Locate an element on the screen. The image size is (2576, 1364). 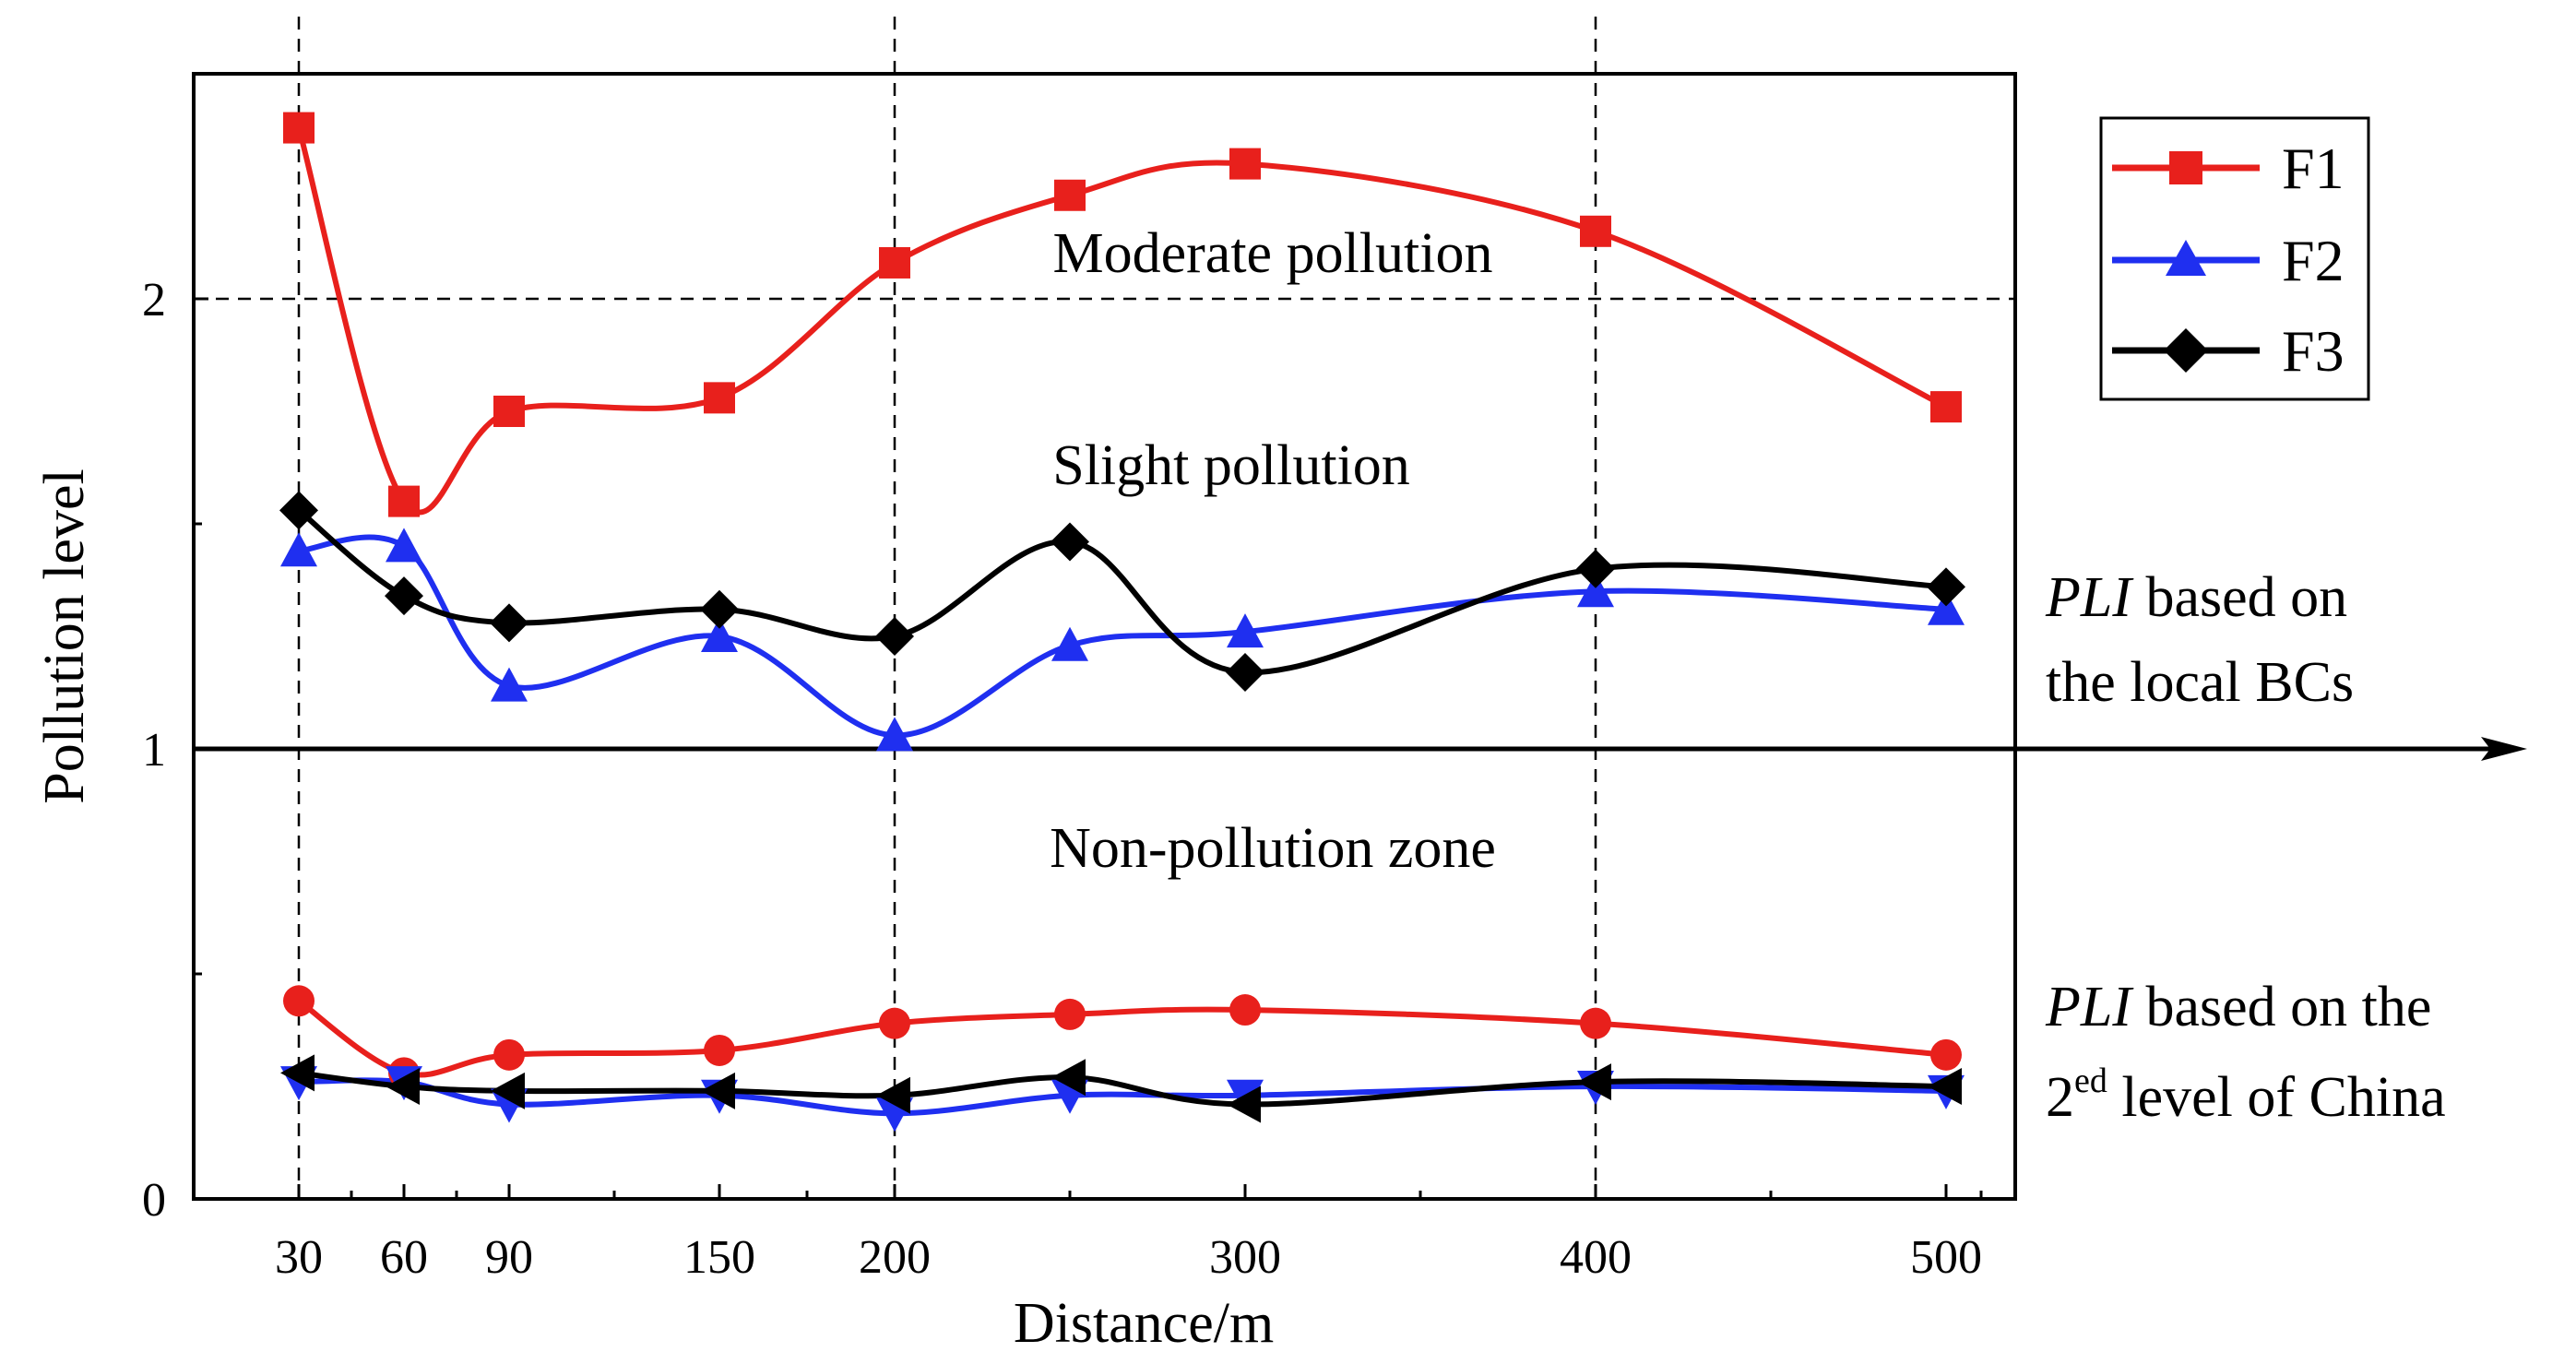
x-axis-title: Distance/m is located at coordinates (1144, 1323).